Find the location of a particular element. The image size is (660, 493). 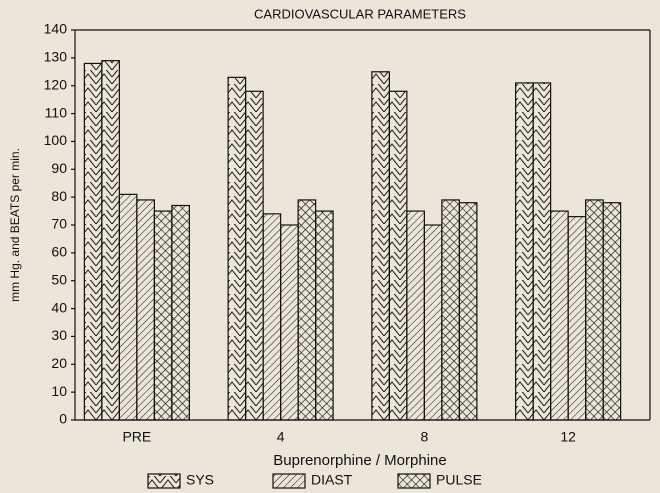

y-tick-label: 60 is located at coordinates (59, 252).